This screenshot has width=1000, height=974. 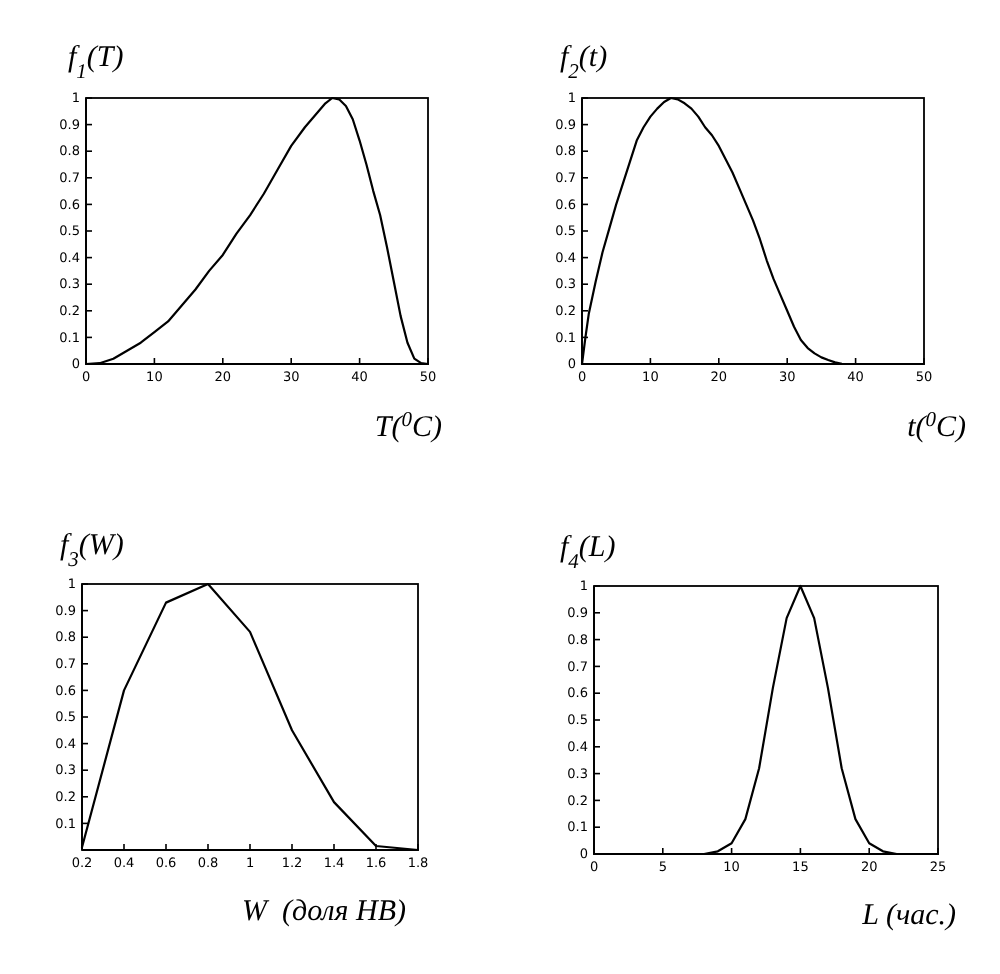 What do you see at coordinates (908, 916) in the screenshot?
I see `x-axis-title: L (час.)` at bounding box center [908, 916].